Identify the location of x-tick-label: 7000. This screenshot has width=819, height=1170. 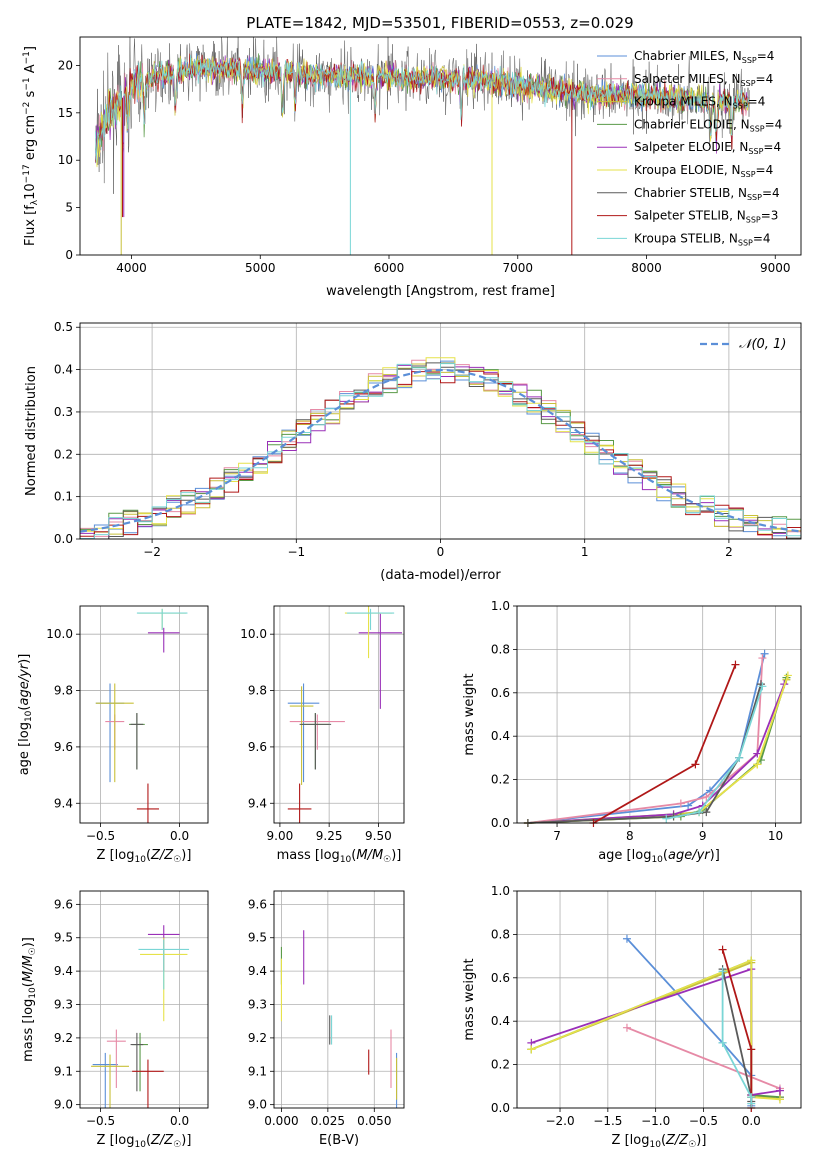
(517, 268).